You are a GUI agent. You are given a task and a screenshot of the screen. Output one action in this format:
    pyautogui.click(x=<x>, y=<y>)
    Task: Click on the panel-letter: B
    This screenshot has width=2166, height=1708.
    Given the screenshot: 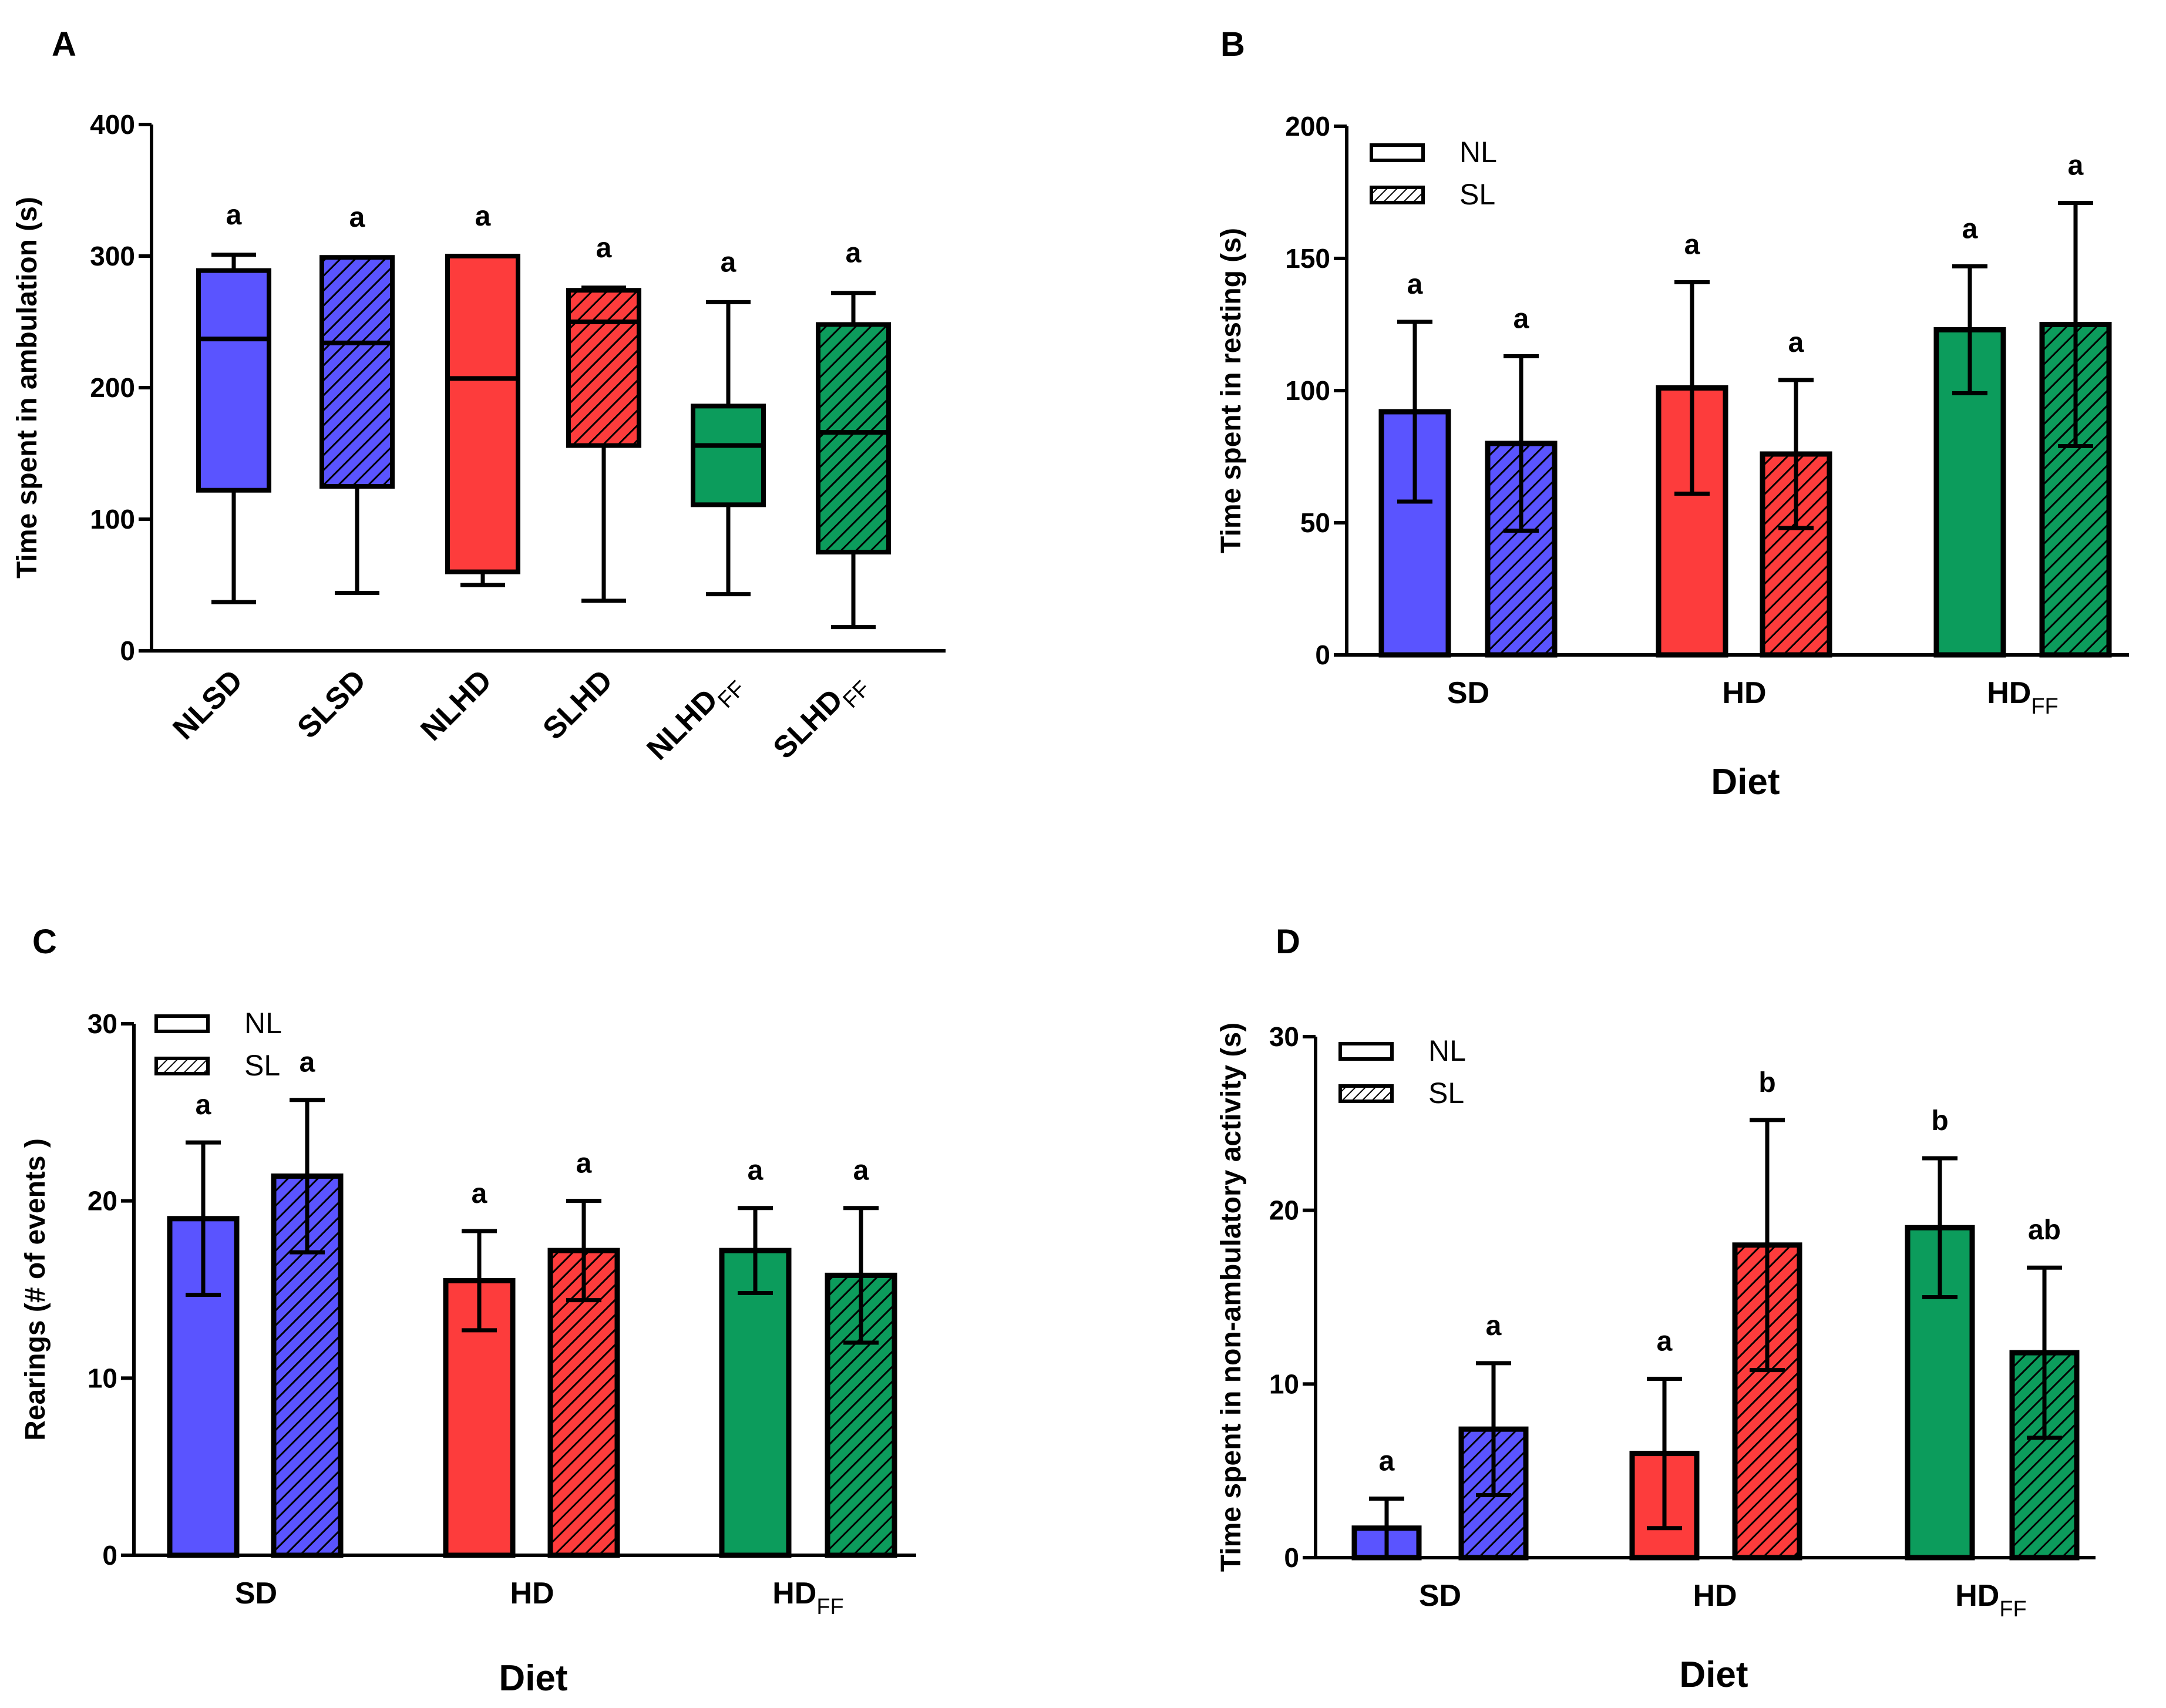 What is the action you would take?
    pyautogui.click(x=1232, y=44)
    